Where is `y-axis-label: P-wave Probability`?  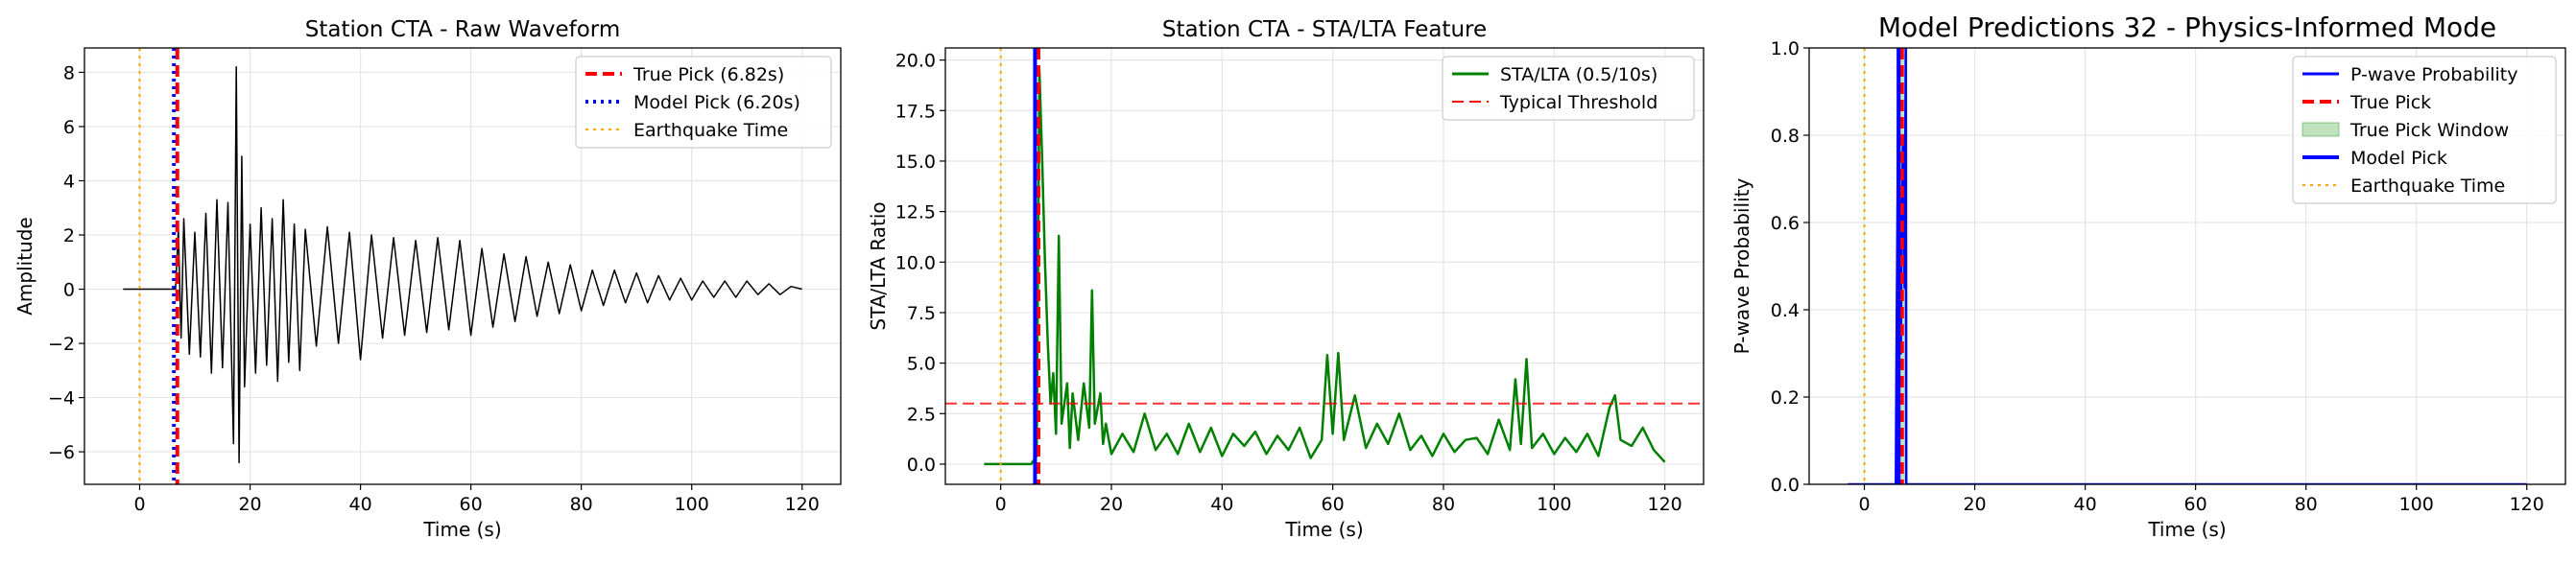
y-axis-label: P-wave Probability is located at coordinates (1741, 266).